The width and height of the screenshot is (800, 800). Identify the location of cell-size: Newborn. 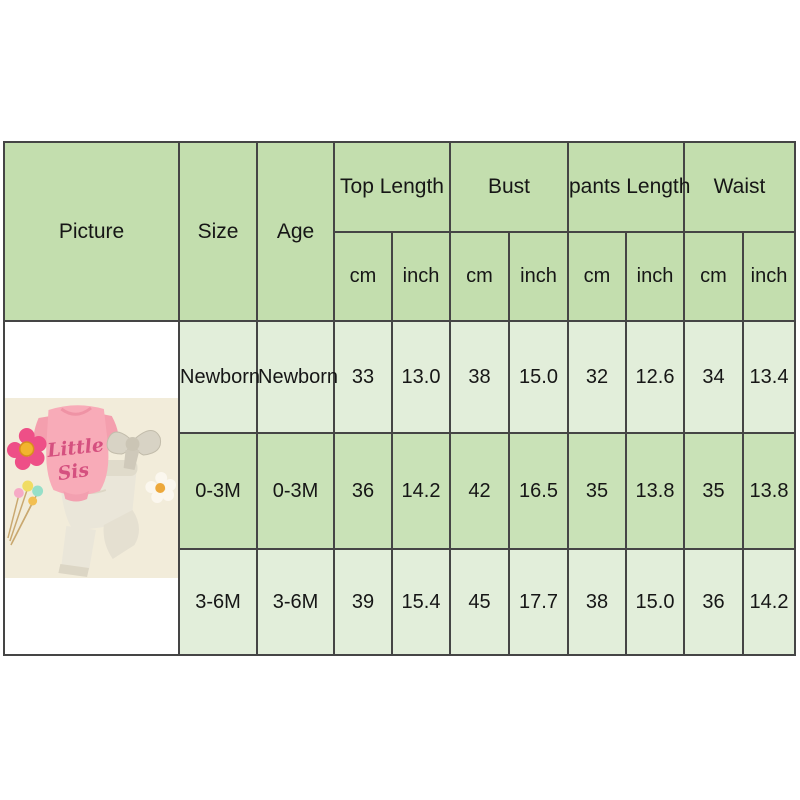
(219, 377).